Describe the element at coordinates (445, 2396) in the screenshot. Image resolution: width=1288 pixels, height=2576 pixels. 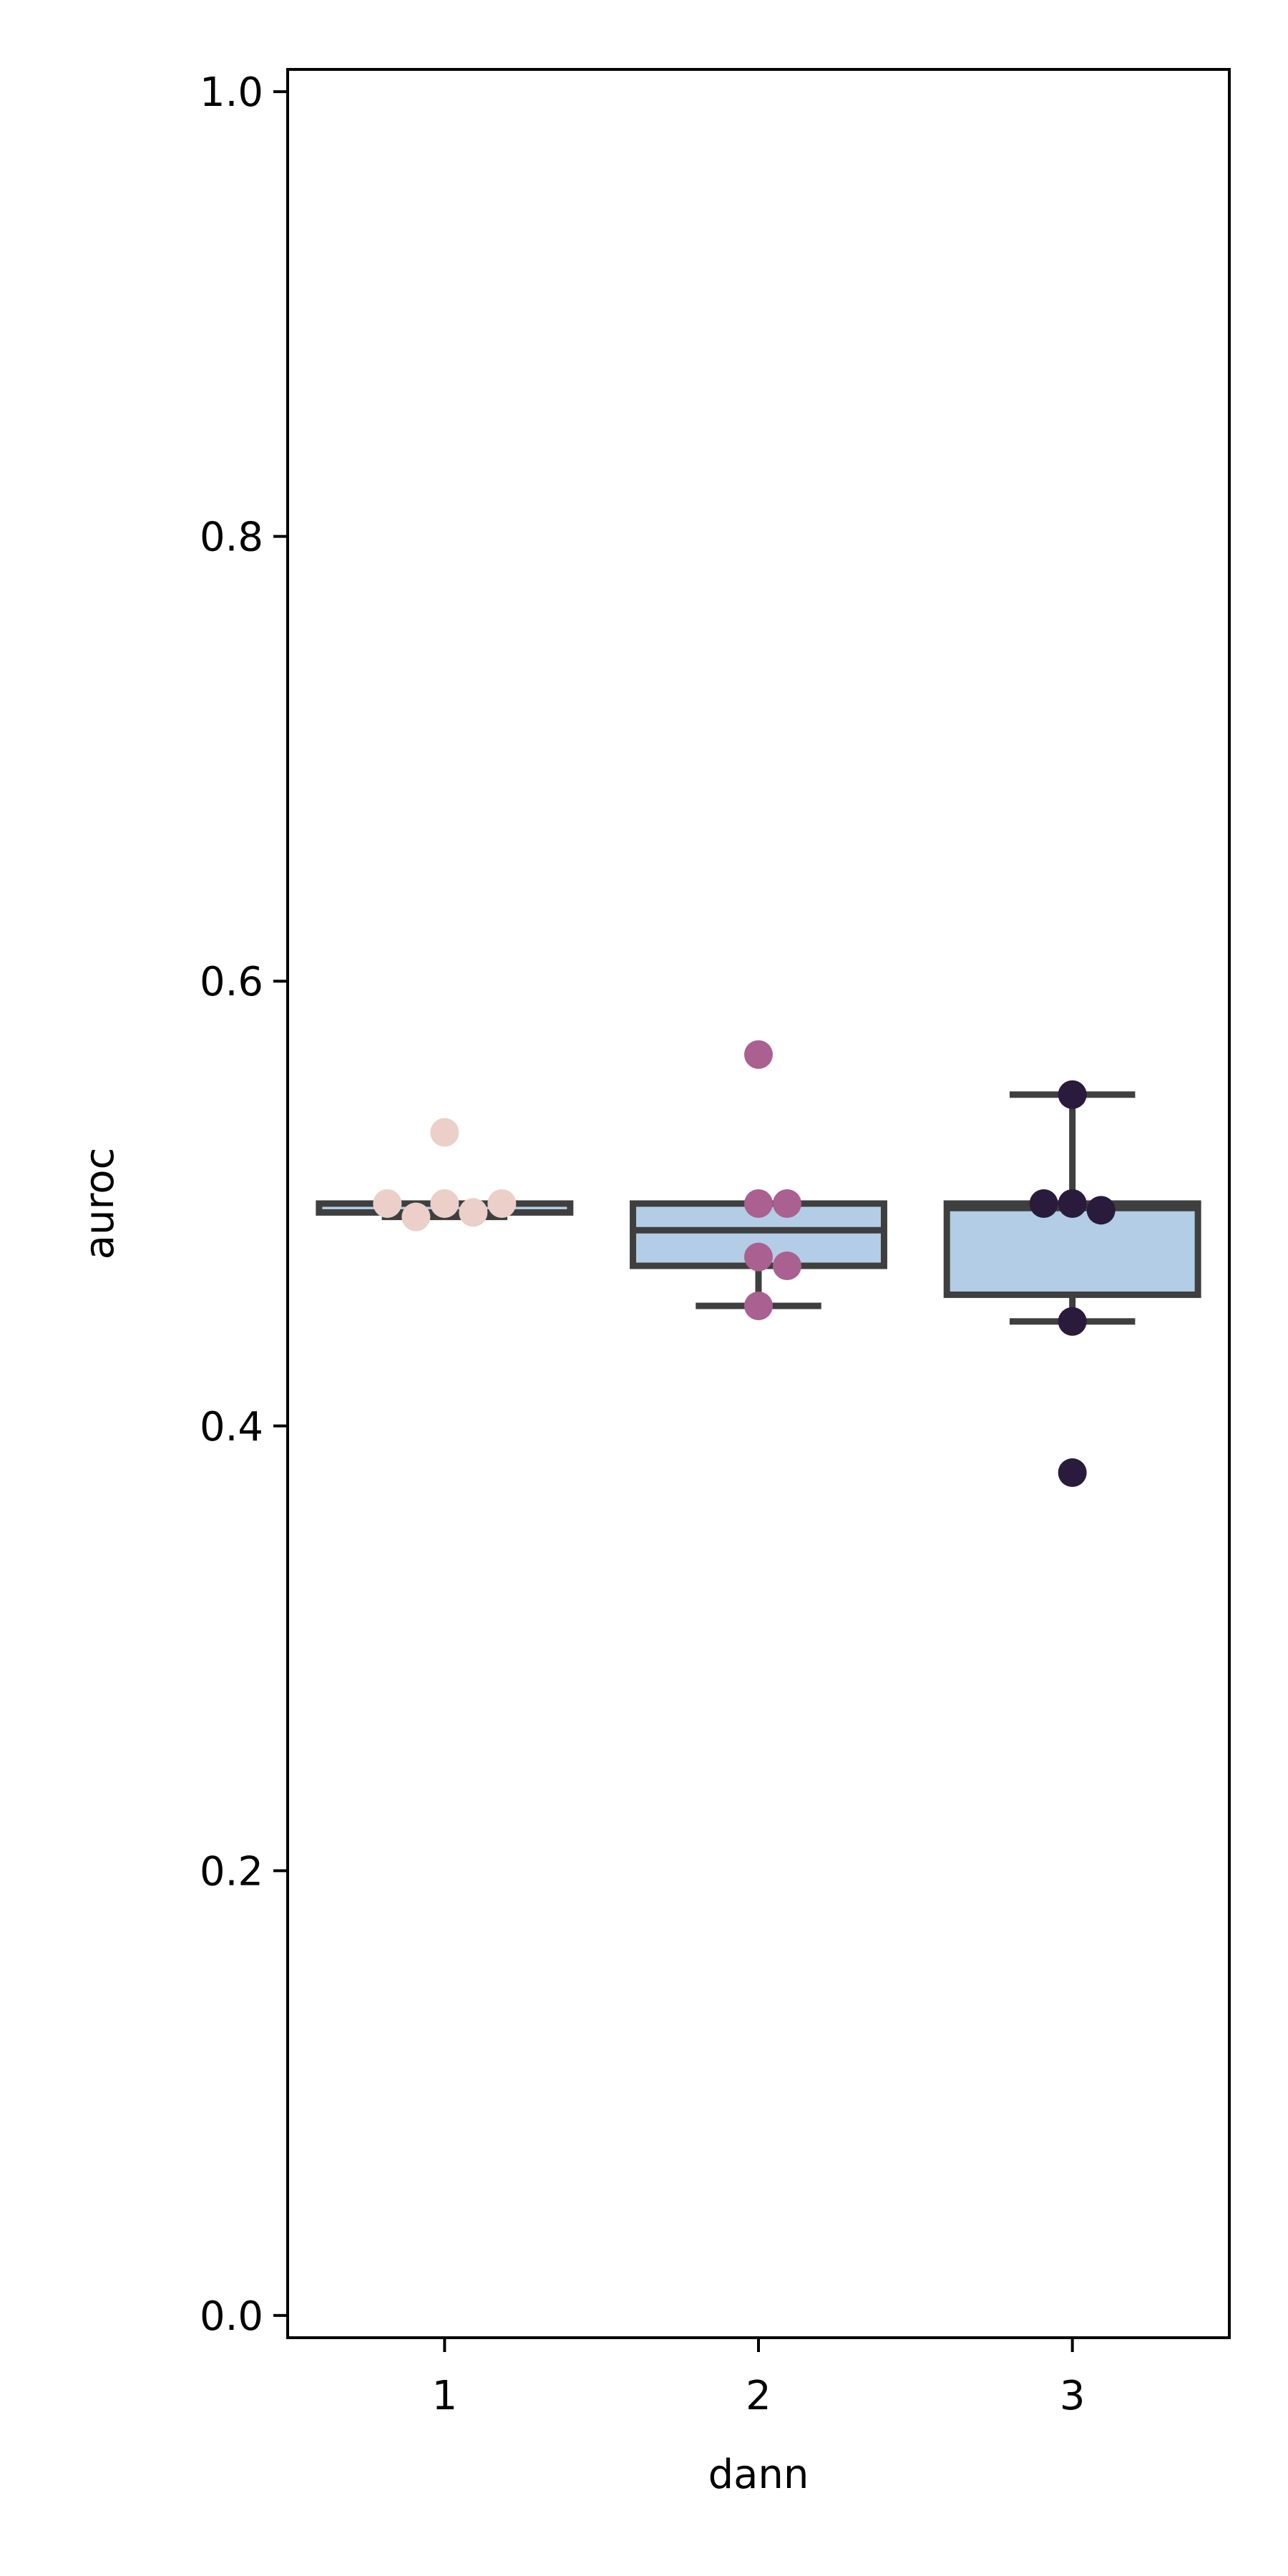
I see `x-tick-label: 1` at that location.